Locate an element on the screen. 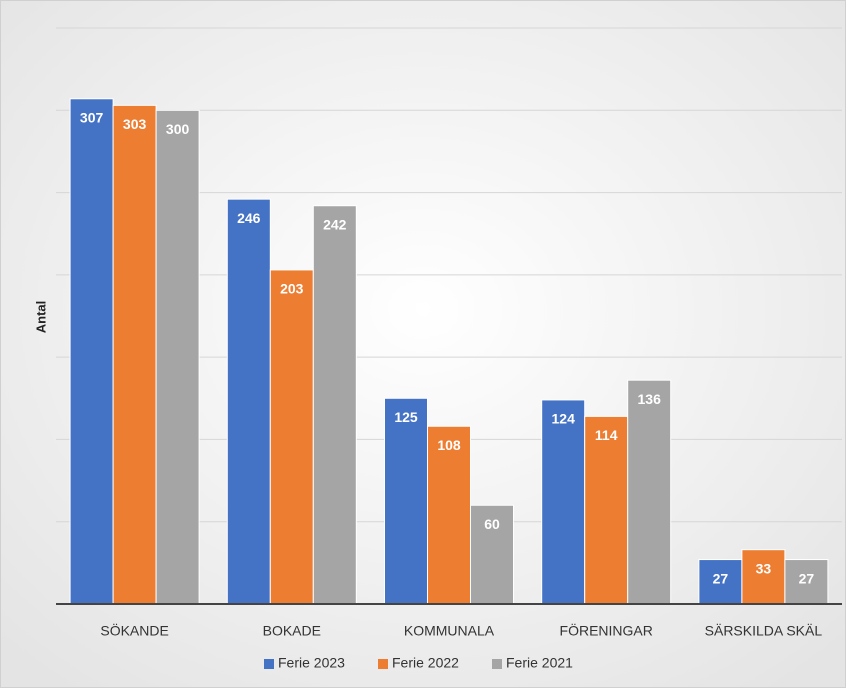  x-tick-label: KOMMUNALA is located at coordinates (449, 631).